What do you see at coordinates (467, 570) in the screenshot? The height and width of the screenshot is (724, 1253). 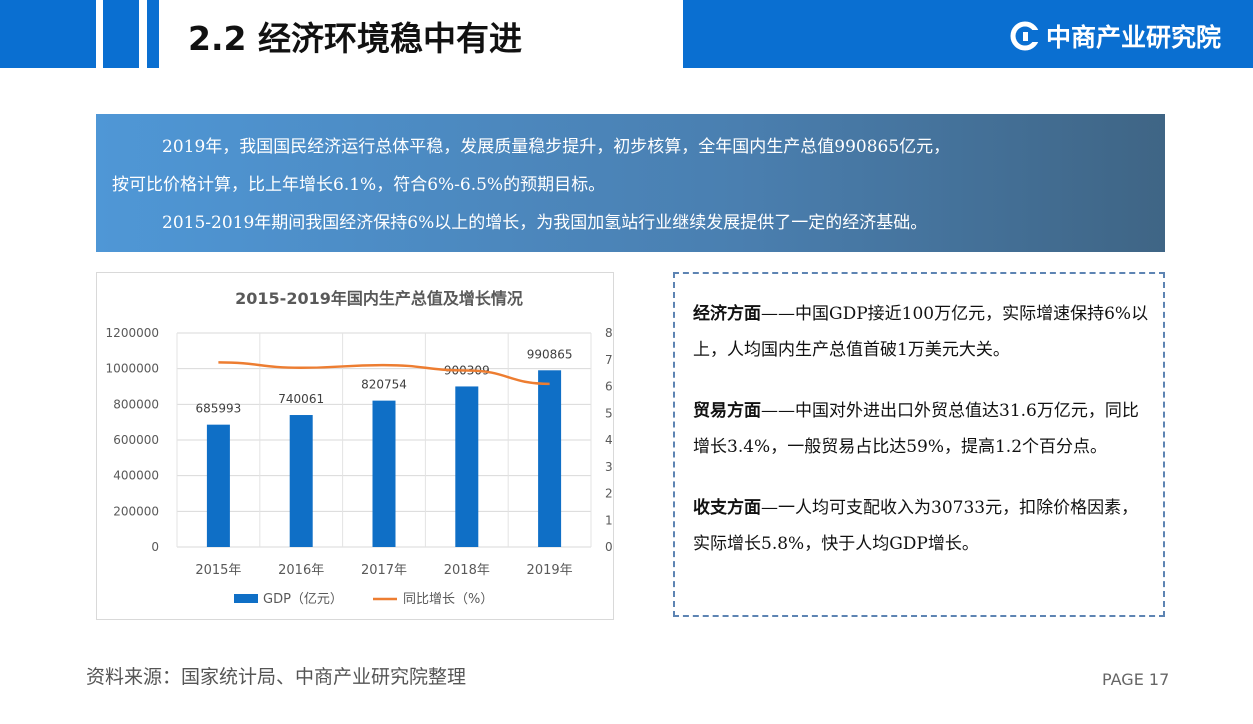 I see `x-tick-label: 2018年` at bounding box center [467, 570].